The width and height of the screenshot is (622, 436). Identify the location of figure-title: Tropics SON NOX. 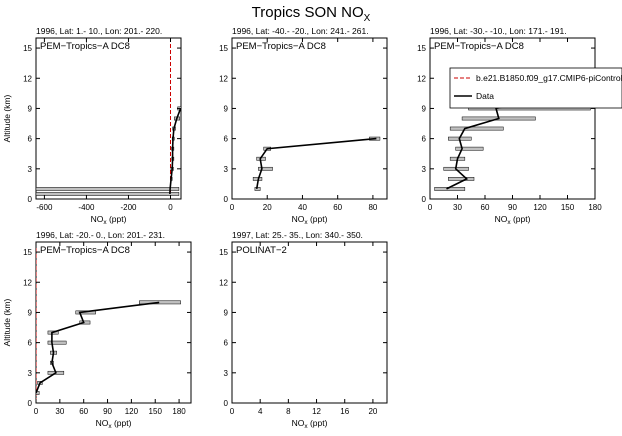
(311, 14).